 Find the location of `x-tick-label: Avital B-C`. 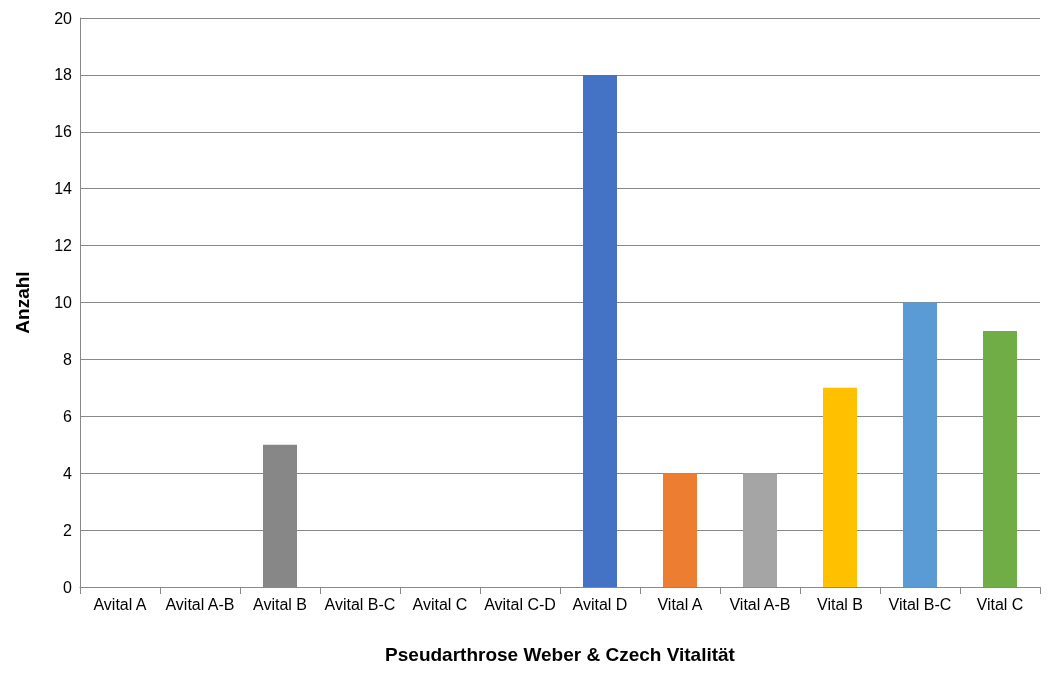

x-tick-label: Avital B-C is located at coordinates (360, 604).